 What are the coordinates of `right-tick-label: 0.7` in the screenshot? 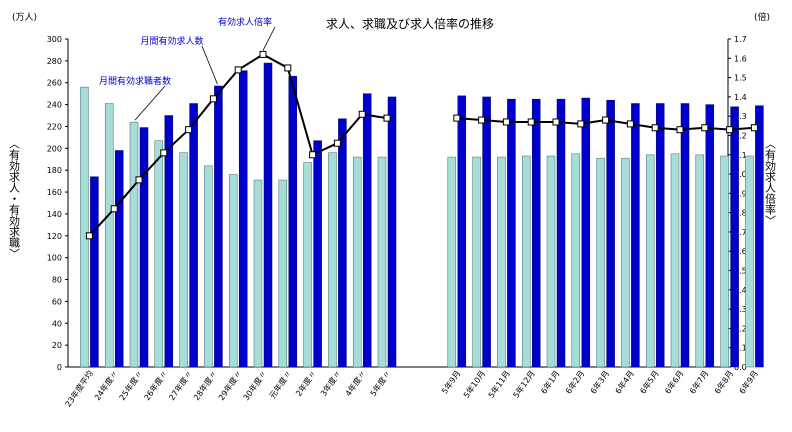 It's located at (740, 232).